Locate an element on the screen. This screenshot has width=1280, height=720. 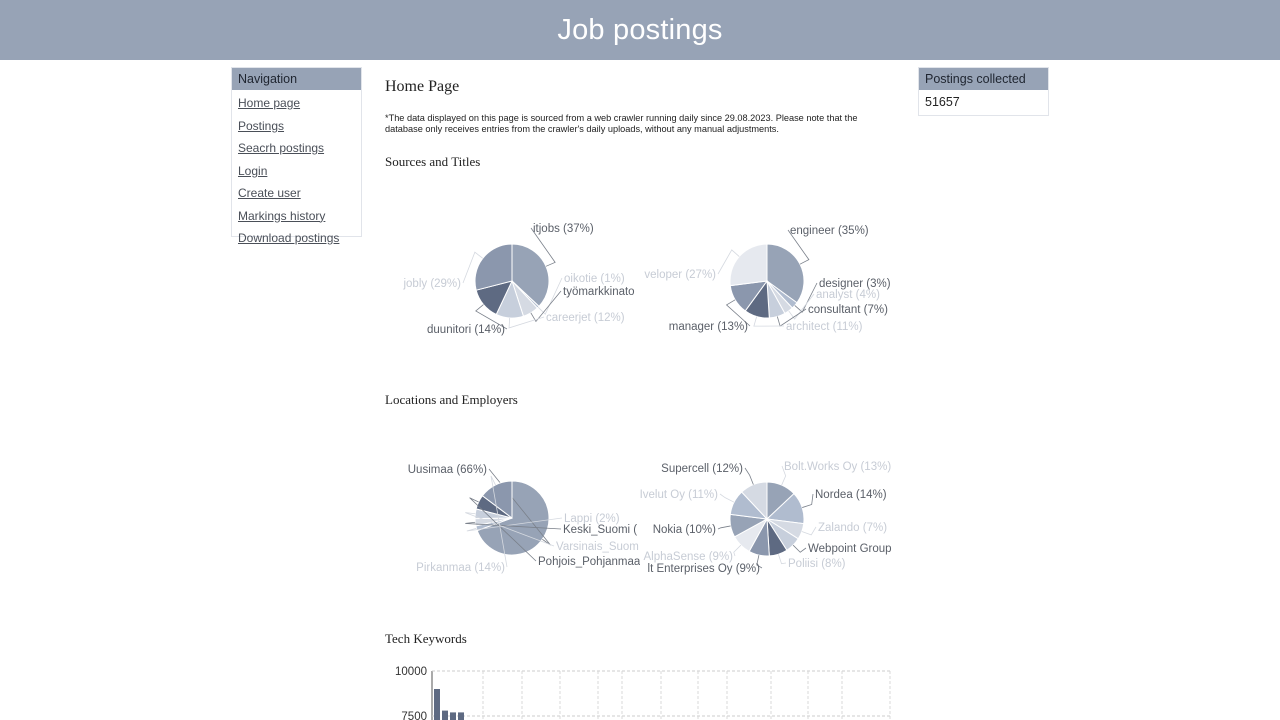
nav-link-postings: Postings is located at coordinates (261, 125).